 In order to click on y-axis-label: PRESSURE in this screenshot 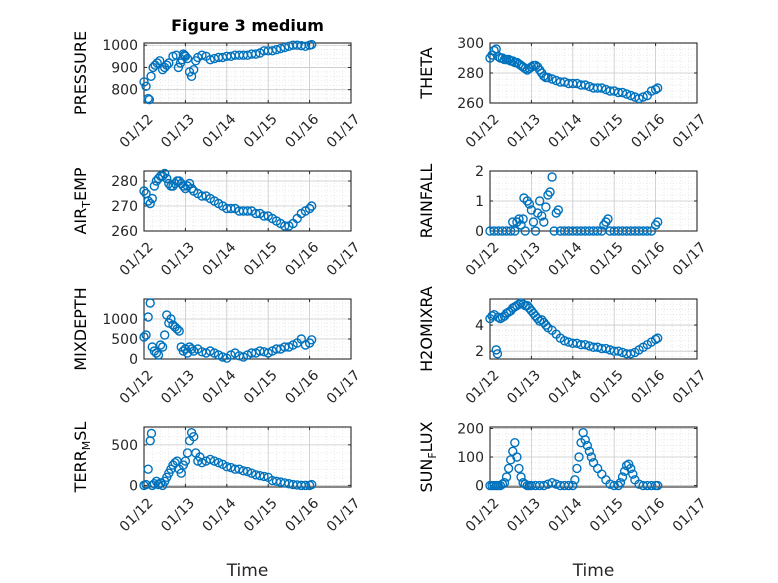, I will do `click(80, 73)`.